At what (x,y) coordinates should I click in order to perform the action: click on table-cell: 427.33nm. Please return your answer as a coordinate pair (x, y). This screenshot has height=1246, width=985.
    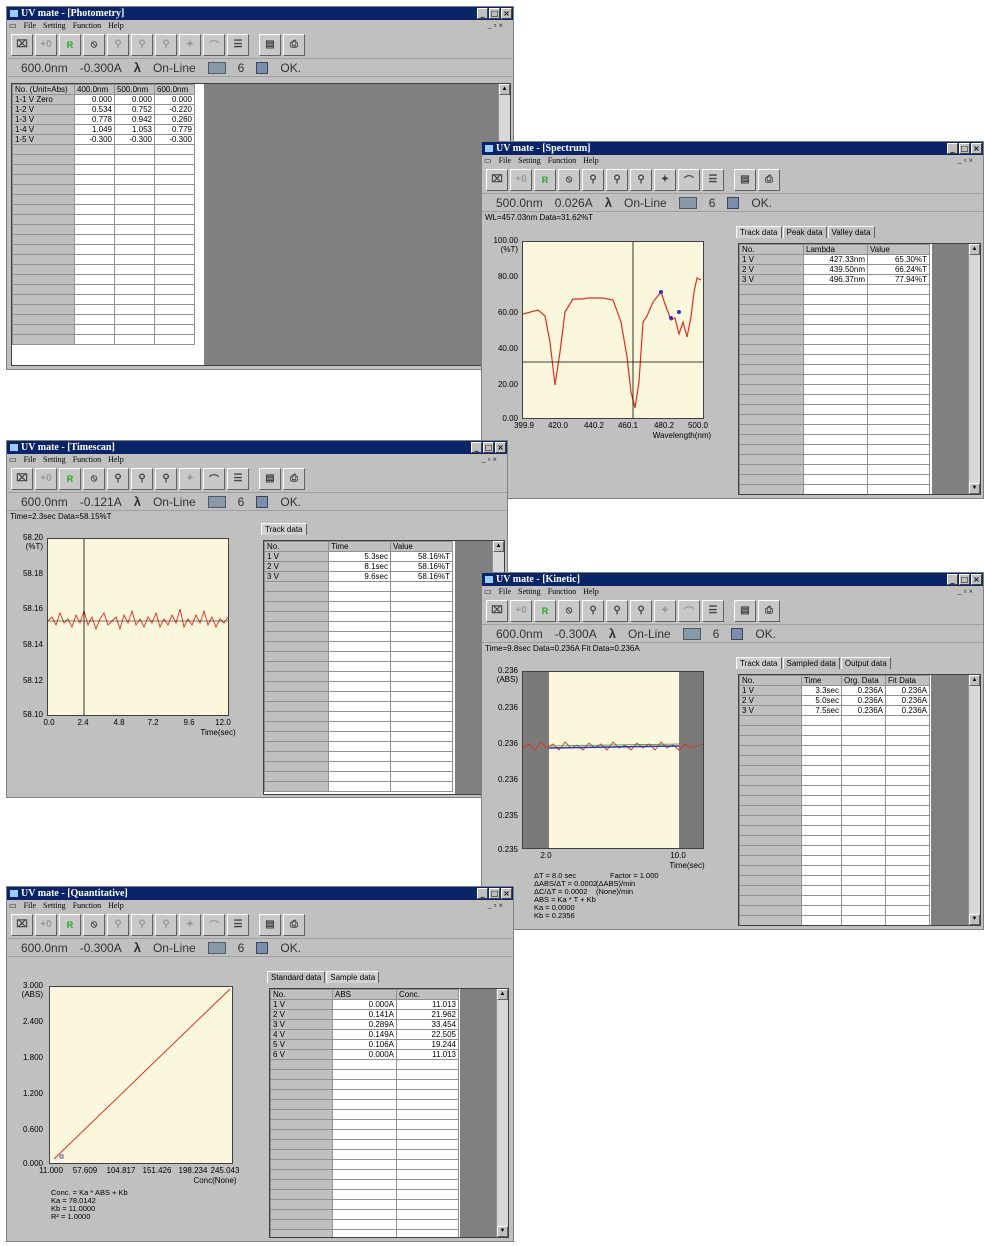
    Looking at the image, I should click on (835, 259).